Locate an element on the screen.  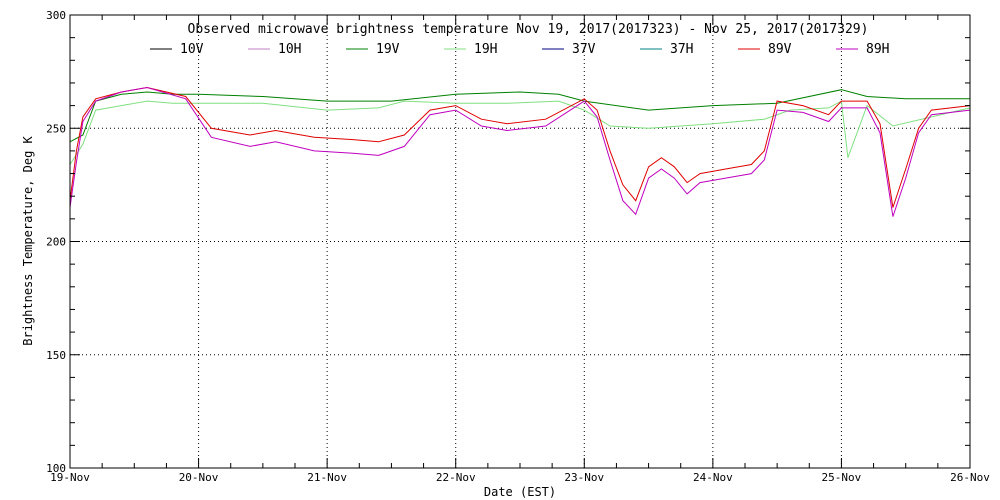
x-tick-label: 26-Nov is located at coordinates (970, 477).